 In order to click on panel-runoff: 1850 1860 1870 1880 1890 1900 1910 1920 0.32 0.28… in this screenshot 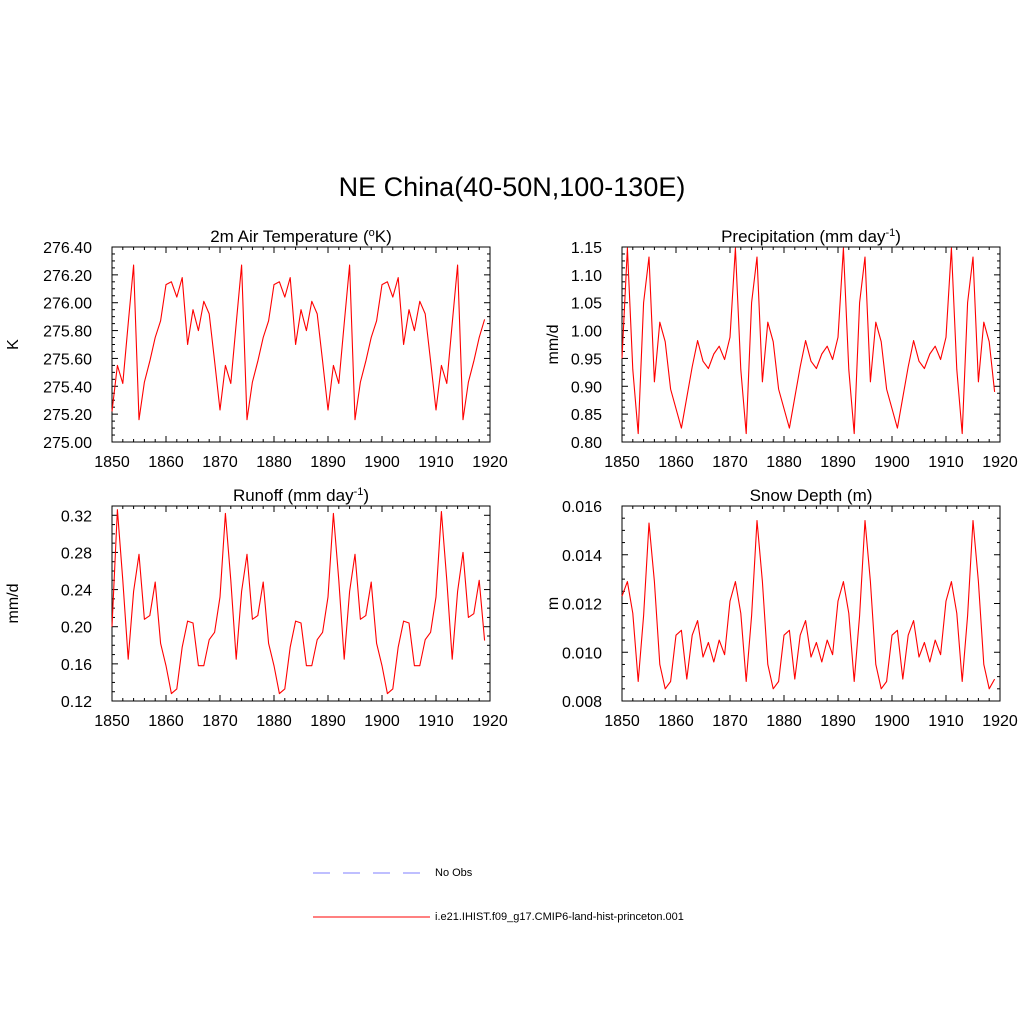, I will do `click(256, 608)`.